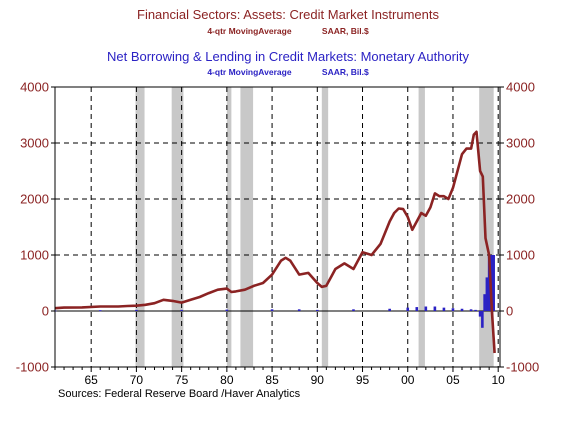 This screenshot has height=423, width=576. Describe the element at coordinates (272, 380) in the screenshot. I see `x-label-4: 85` at that location.